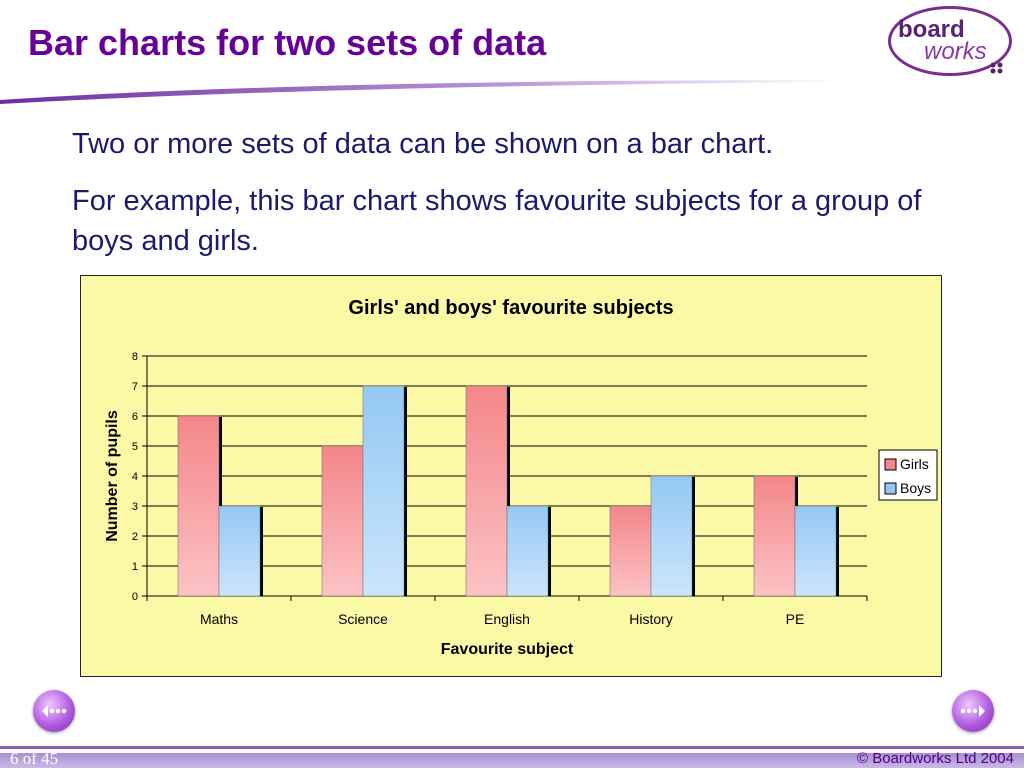 This screenshot has width=1024, height=769. Describe the element at coordinates (774, 536) in the screenshot. I see `bar-girls-pe` at that location.